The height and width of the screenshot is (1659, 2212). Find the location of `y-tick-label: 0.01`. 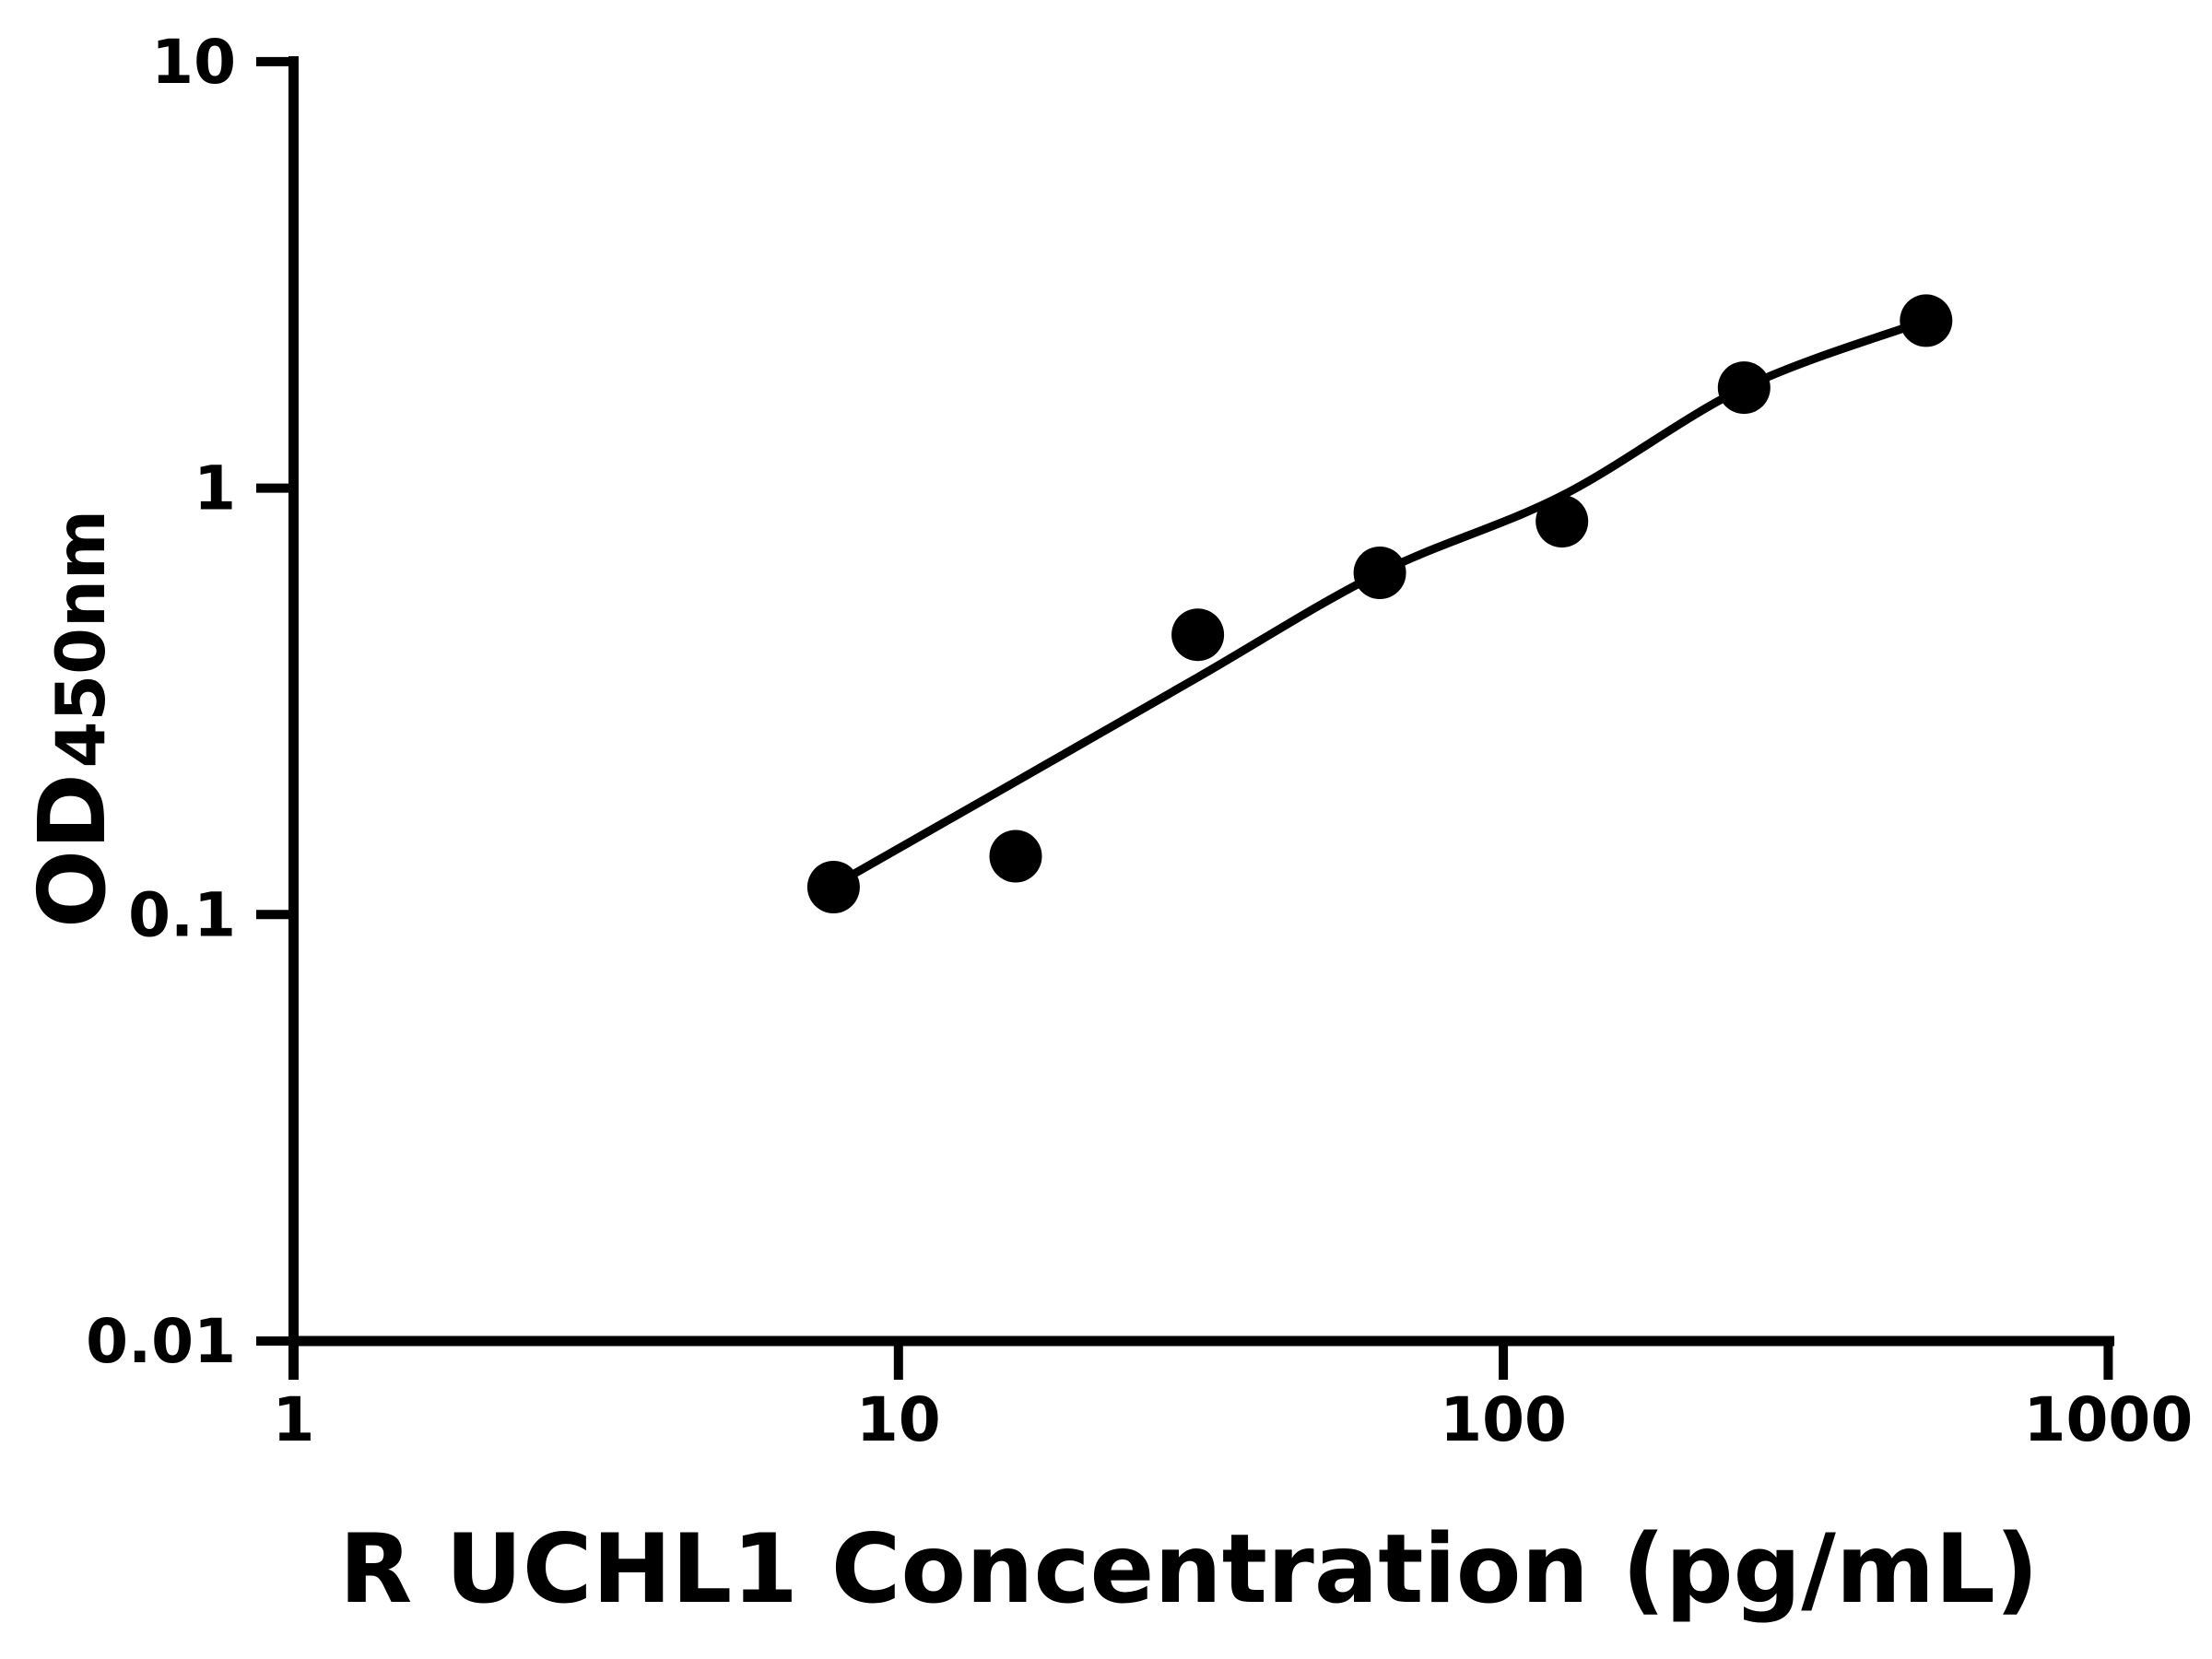

y-tick-label: 0.01 is located at coordinates (161, 1341).